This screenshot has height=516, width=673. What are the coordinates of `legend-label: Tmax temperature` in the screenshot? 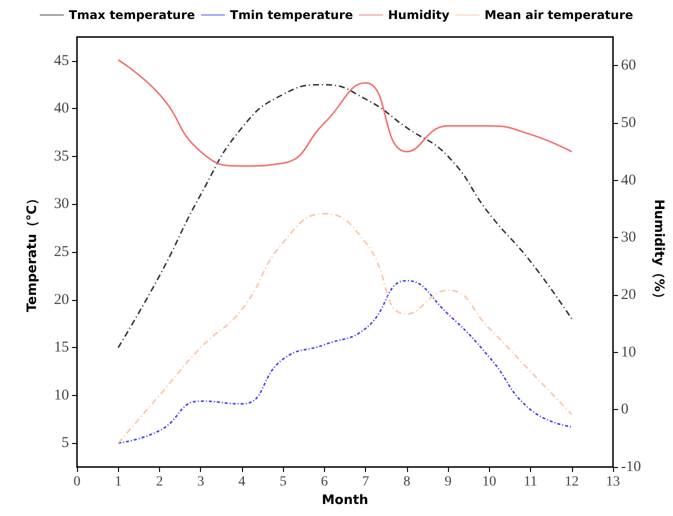 It's located at (132, 15).